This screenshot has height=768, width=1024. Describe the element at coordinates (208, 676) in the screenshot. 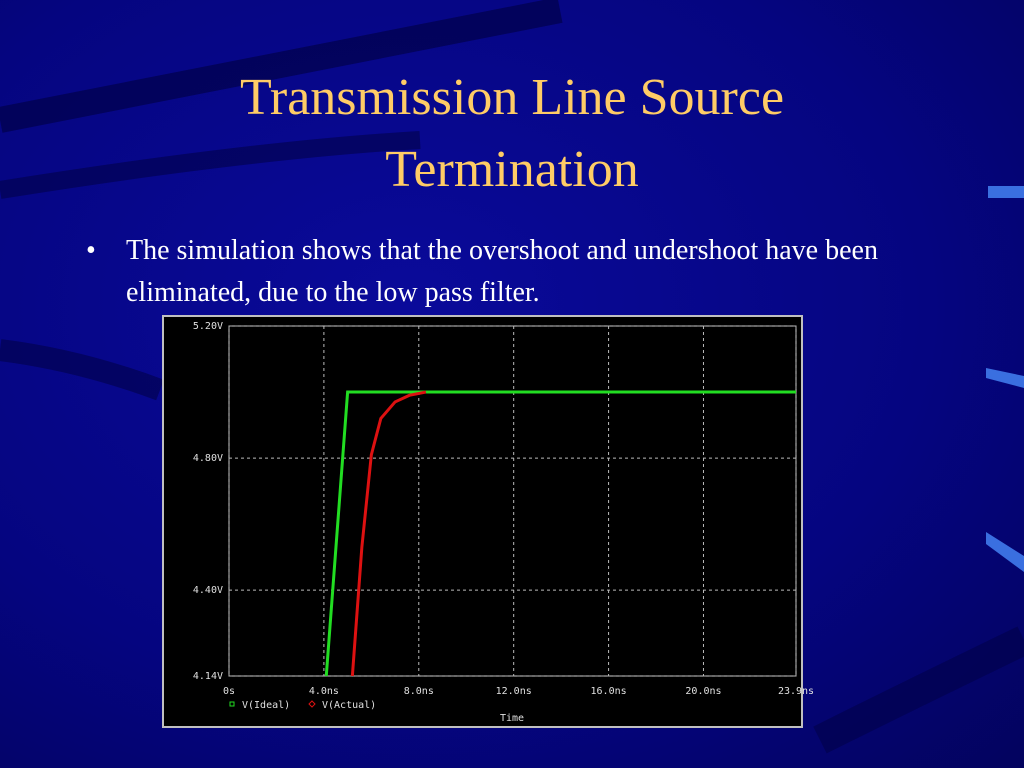

I see `y-tick-label: 4.14V` at that location.